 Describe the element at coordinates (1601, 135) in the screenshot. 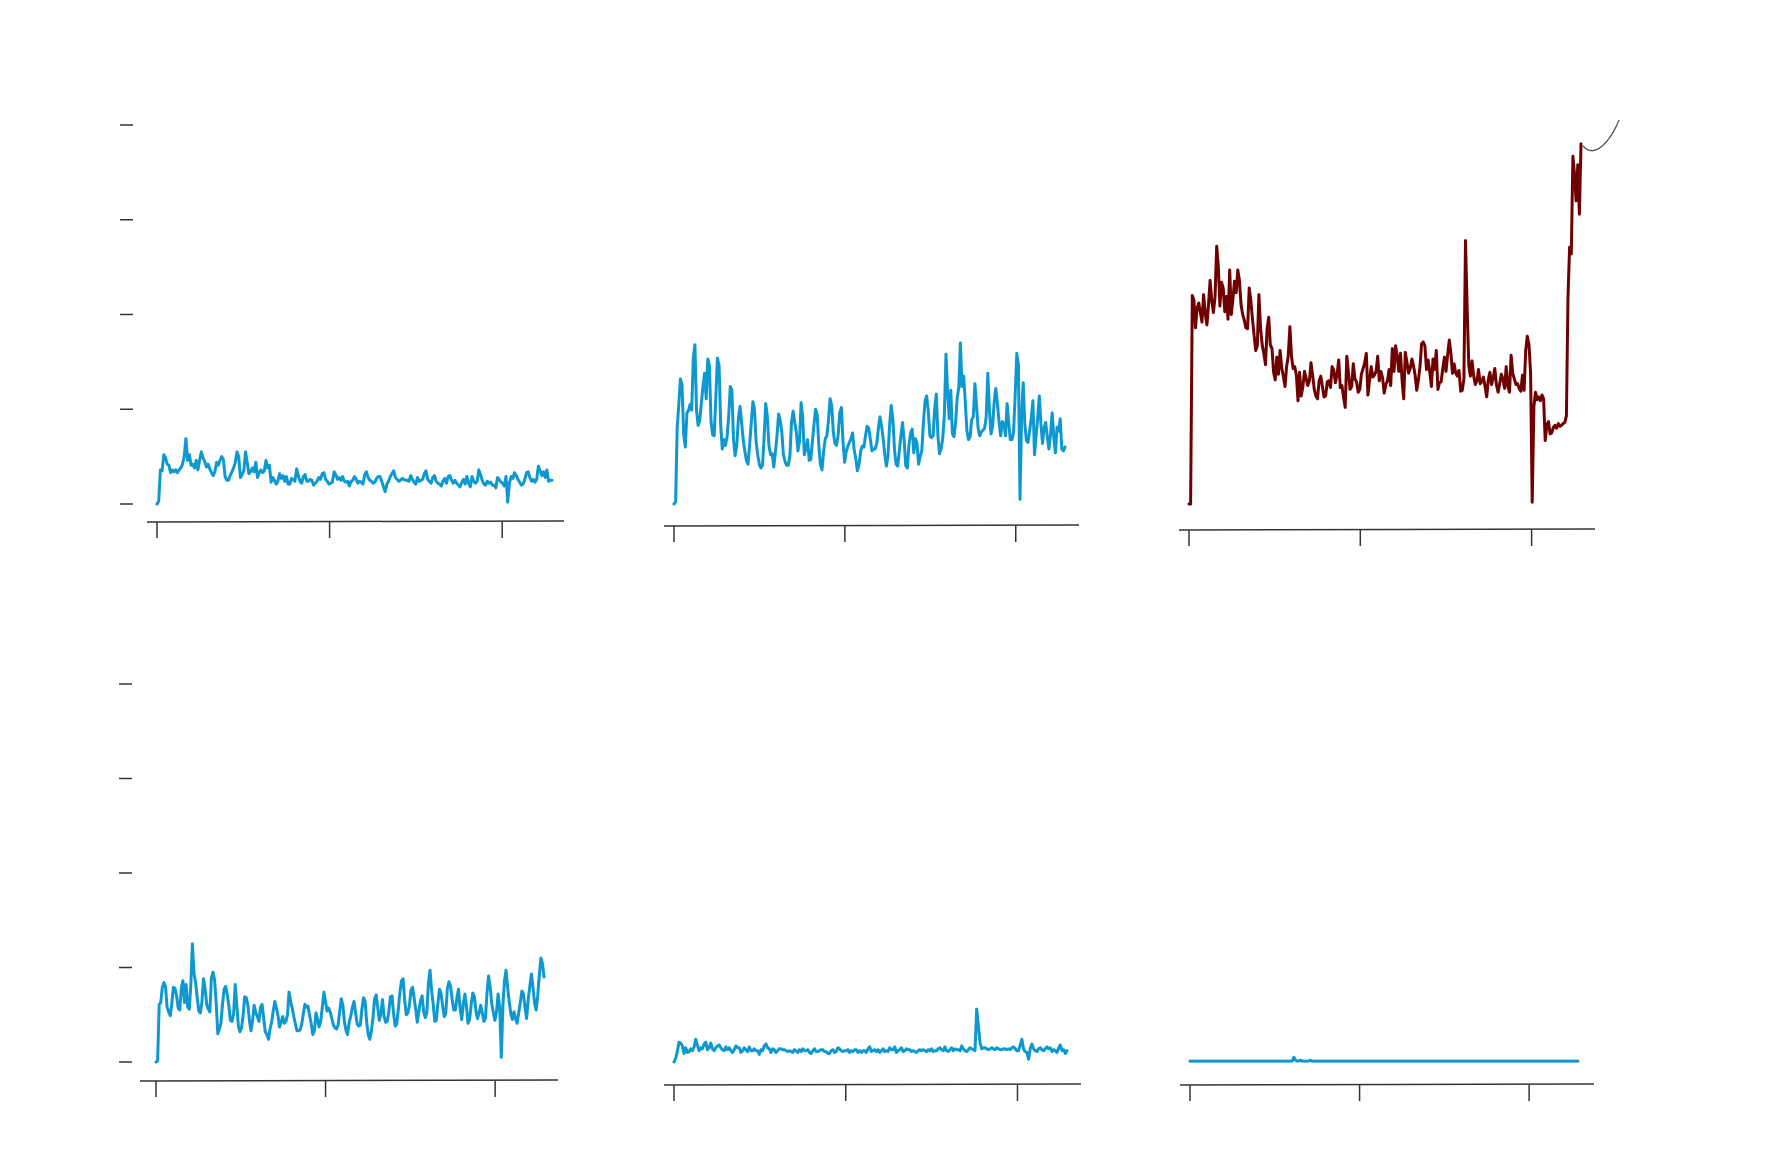

I see `annotation-curl` at that location.